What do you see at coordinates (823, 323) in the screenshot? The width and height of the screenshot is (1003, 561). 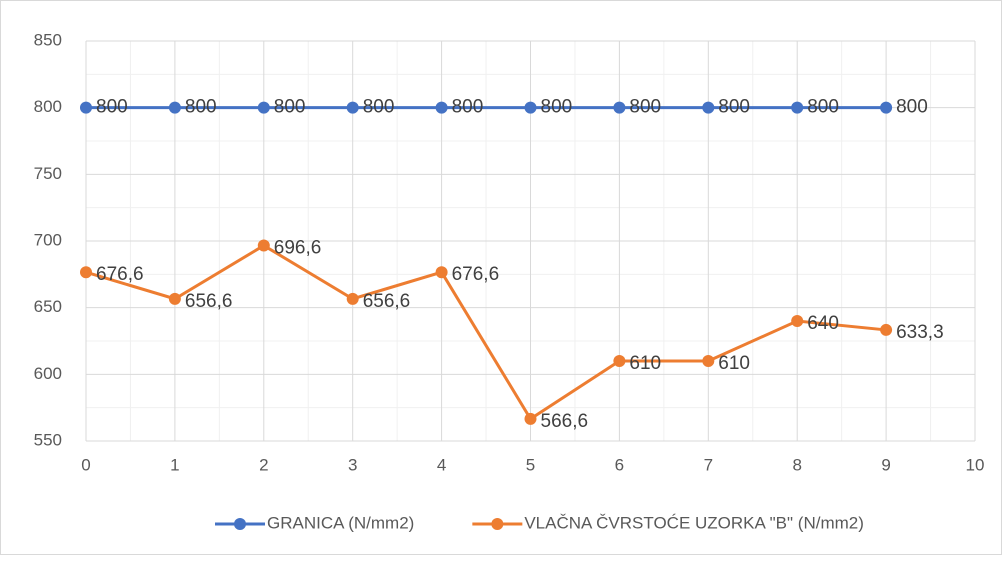 I see `data-label: 640` at bounding box center [823, 323].